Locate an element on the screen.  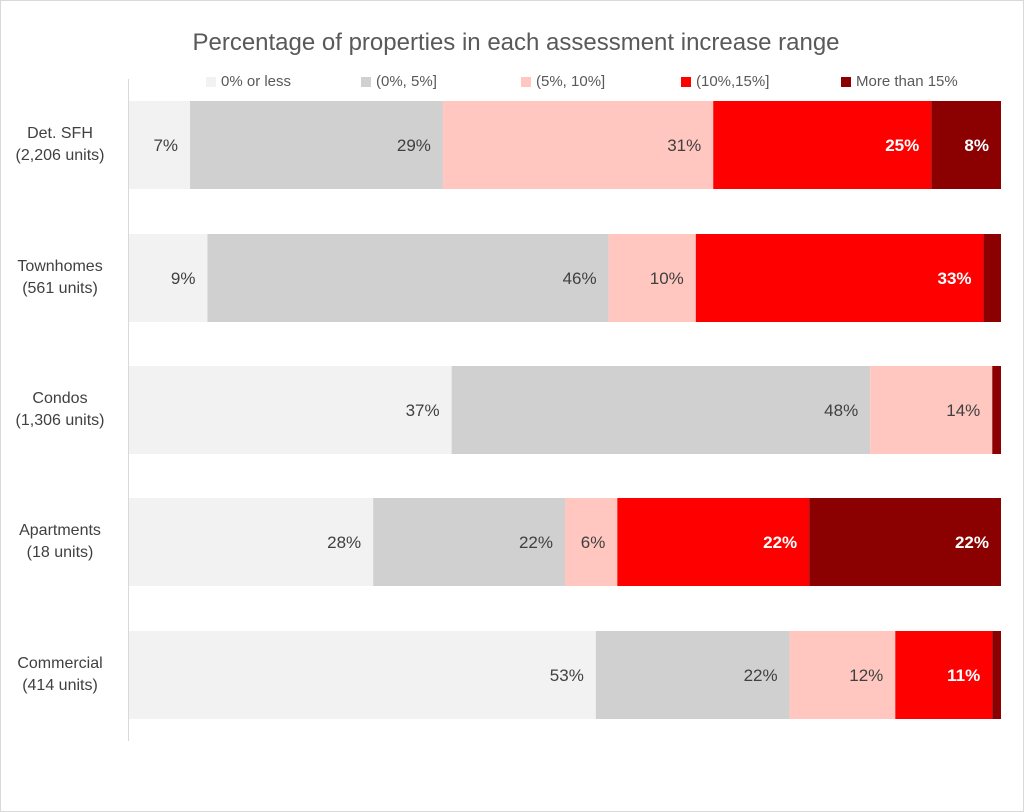
legend-label: (10%,15%] is located at coordinates (733, 81).